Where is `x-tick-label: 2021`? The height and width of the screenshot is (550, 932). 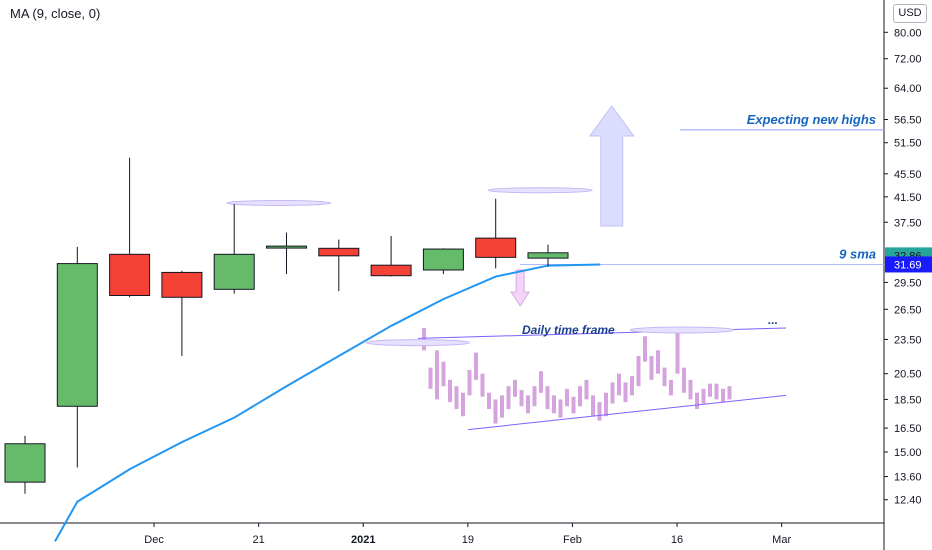
x-tick-label: 2021 is located at coordinates (363, 540).